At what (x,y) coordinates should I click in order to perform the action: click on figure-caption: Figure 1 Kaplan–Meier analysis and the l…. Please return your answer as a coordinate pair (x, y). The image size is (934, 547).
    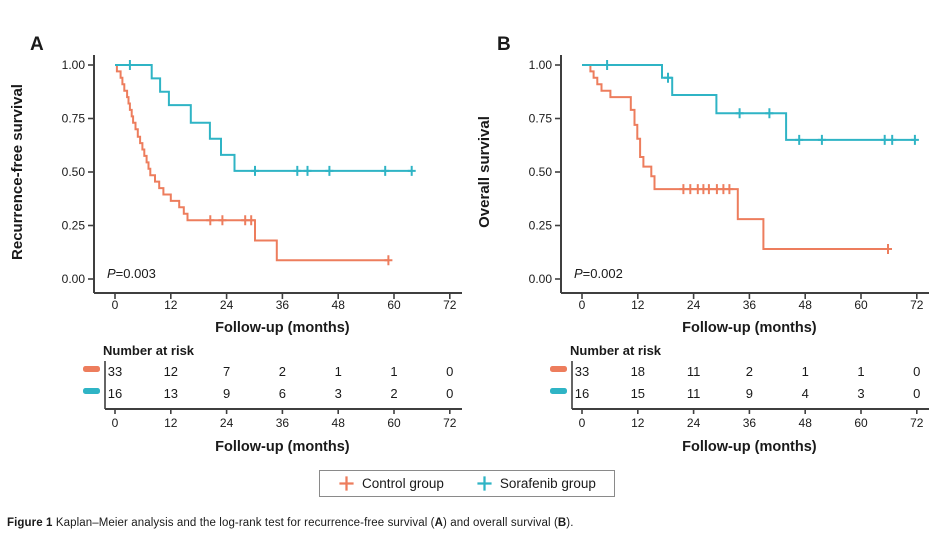
    Looking at the image, I should click on (470, 523).